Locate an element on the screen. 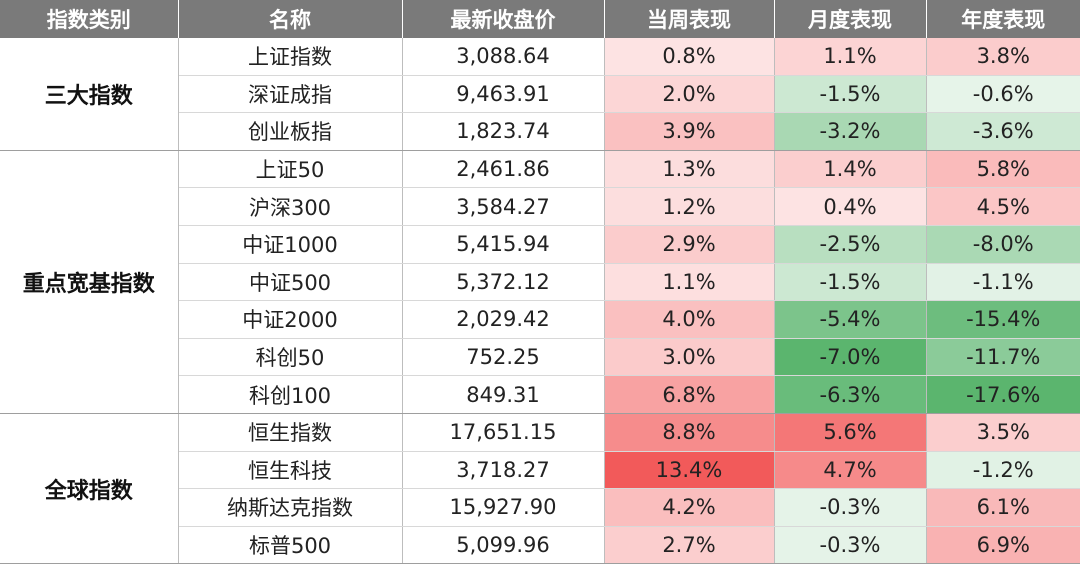  close-price-cell: 3,088.64 is located at coordinates (503, 57).